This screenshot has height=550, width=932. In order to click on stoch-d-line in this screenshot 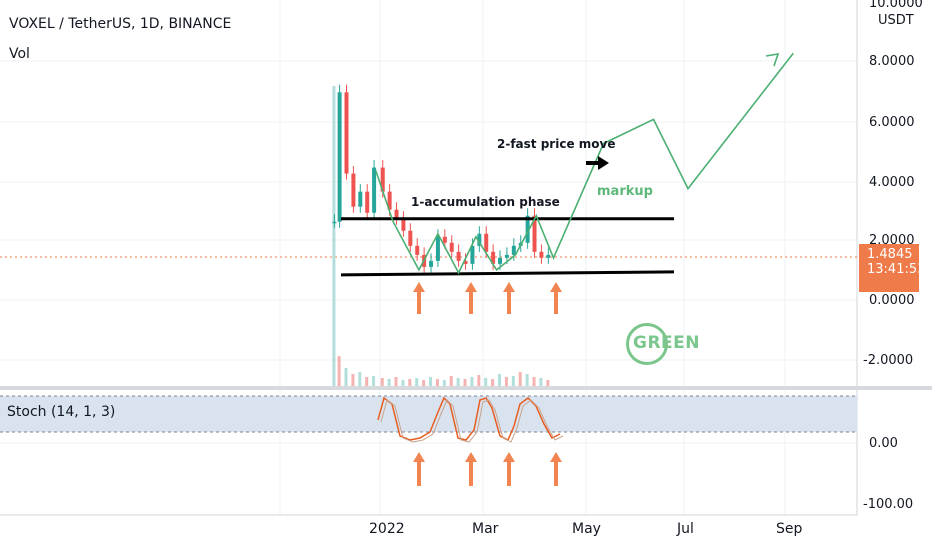, I will do `click(472, 421)`.